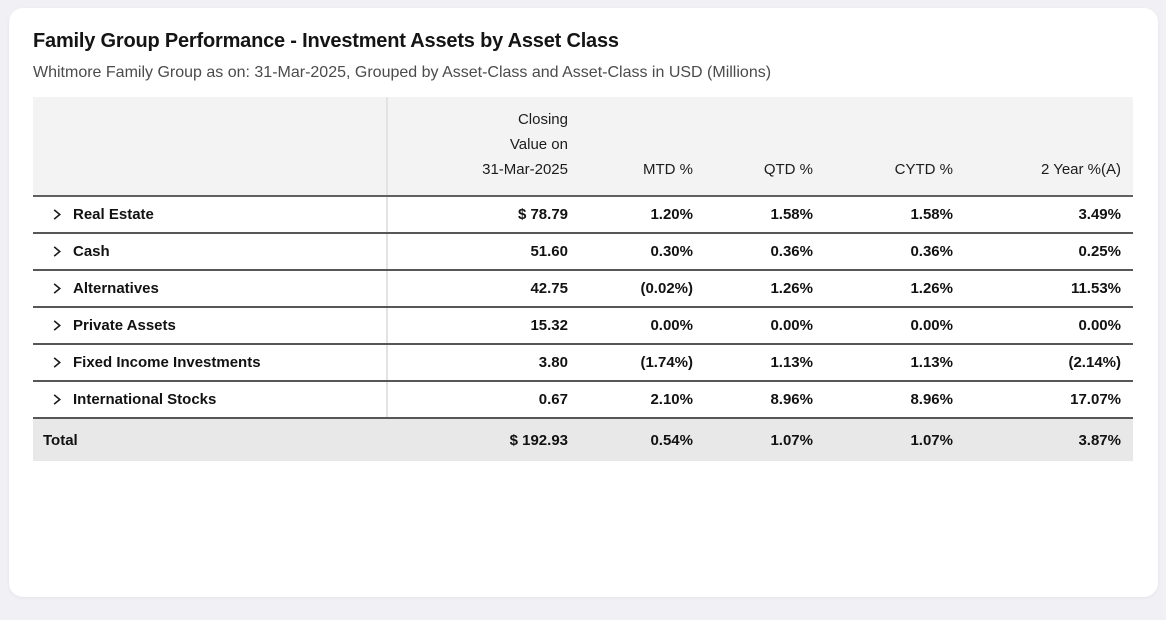  What do you see at coordinates (931, 251) in the screenshot?
I see `cytd-cell: 0.36%` at bounding box center [931, 251].